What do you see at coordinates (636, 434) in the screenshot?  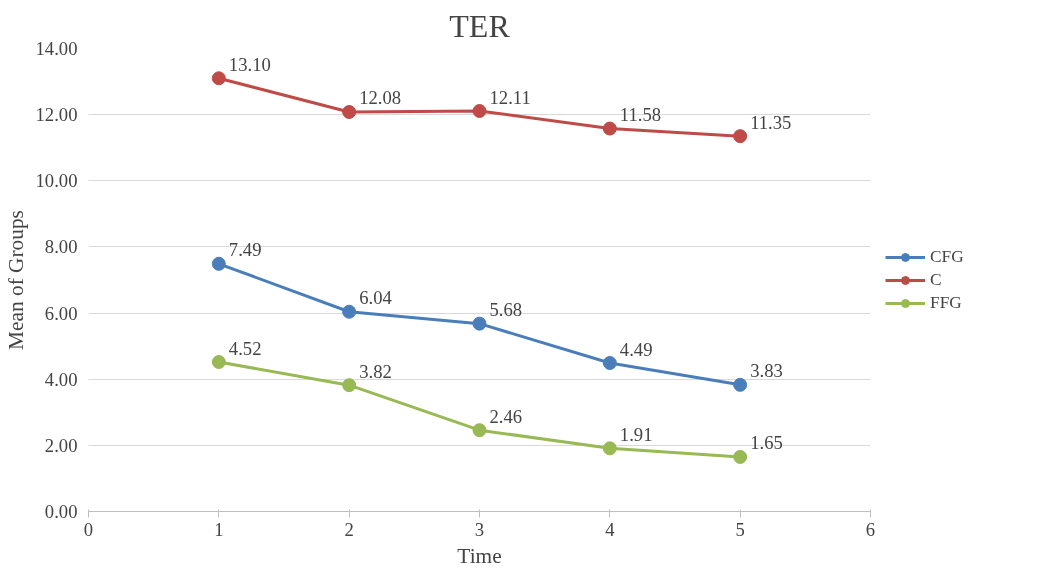 I see `data-label: 1.91` at bounding box center [636, 434].